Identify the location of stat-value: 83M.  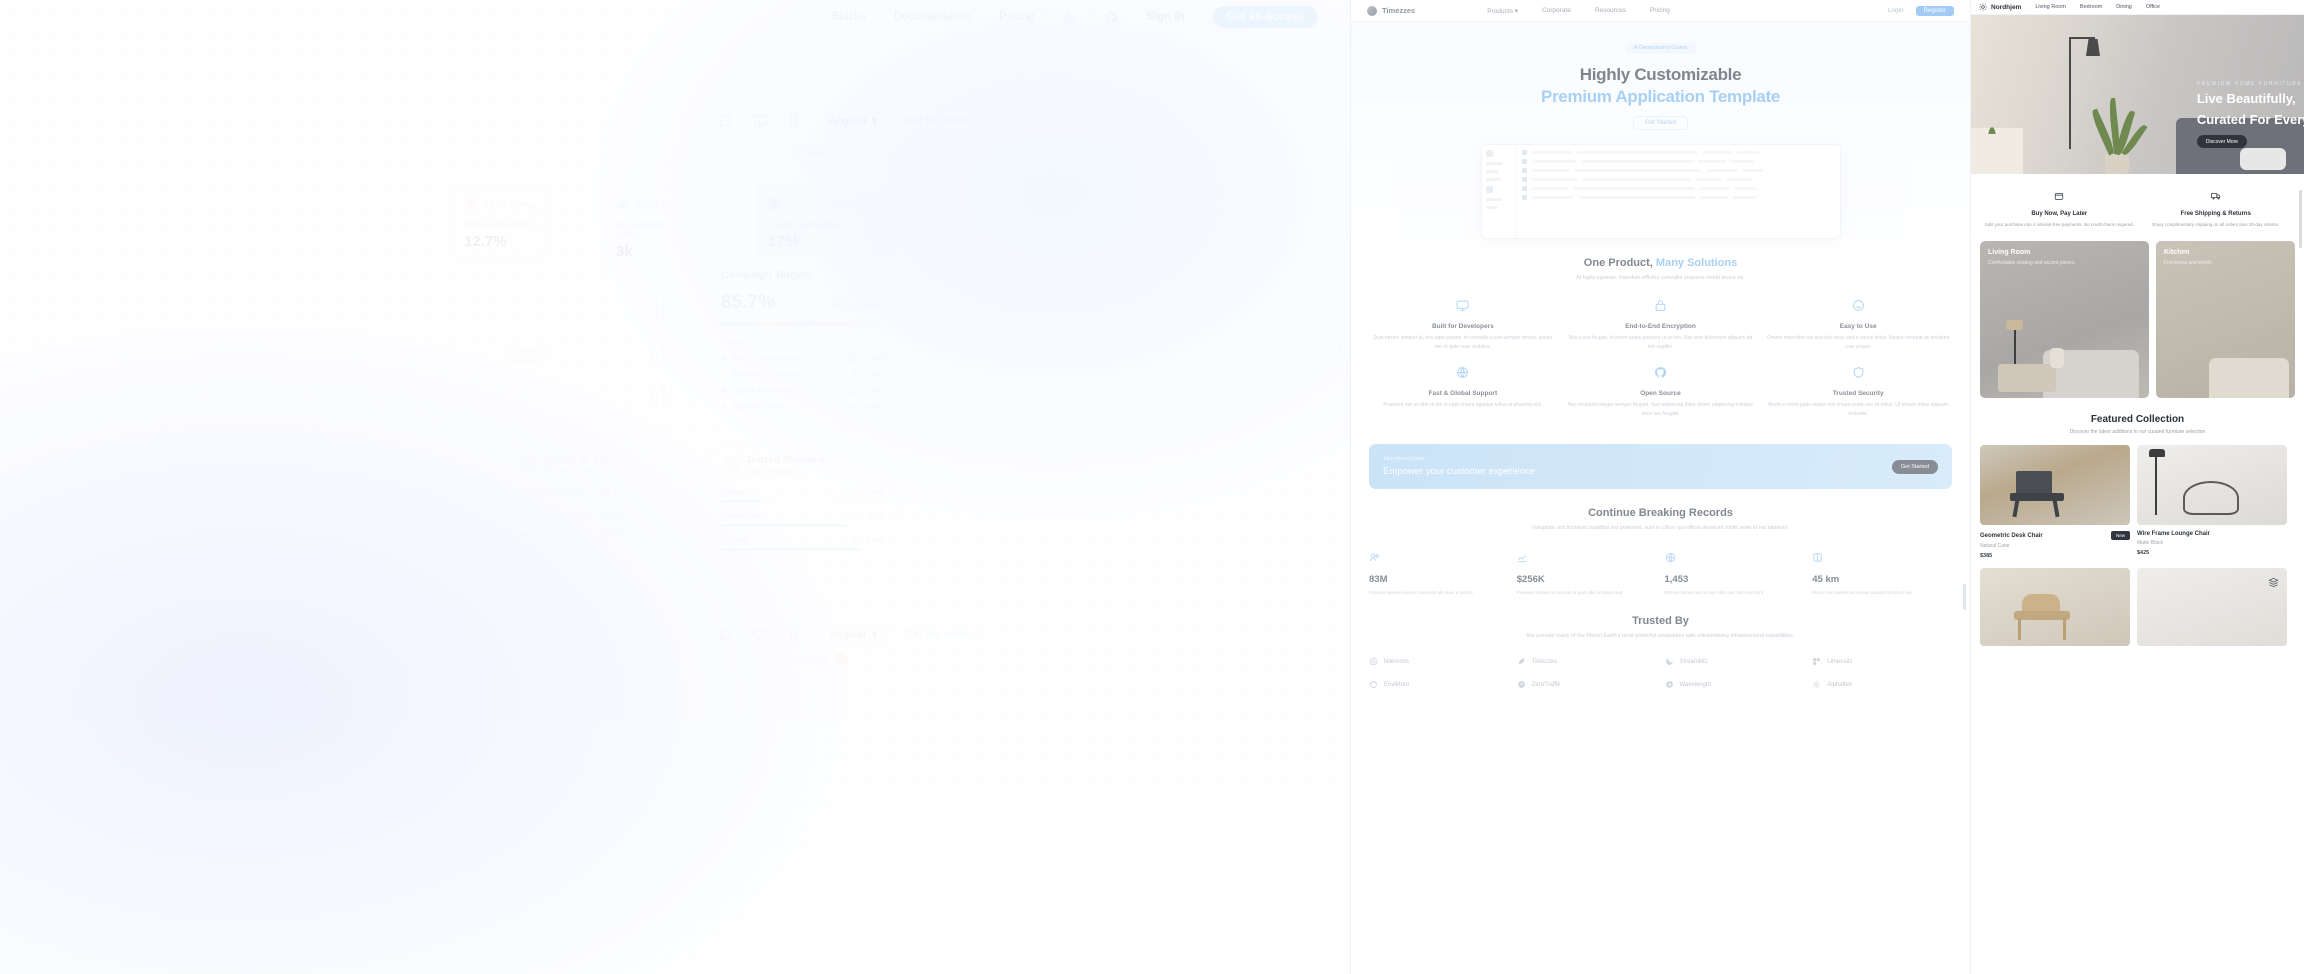
(1378, 579).